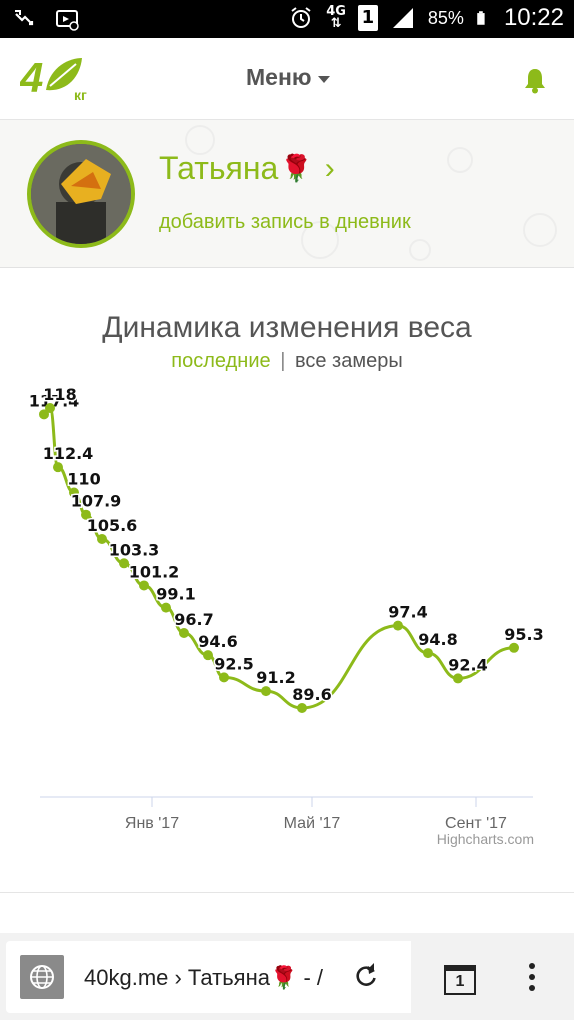  What do you see at coordinates (204, 977) in the screenshot?
I see `url-text: 40kg.me › Татьяна🌹 - /` at bounding box center [204, 977].